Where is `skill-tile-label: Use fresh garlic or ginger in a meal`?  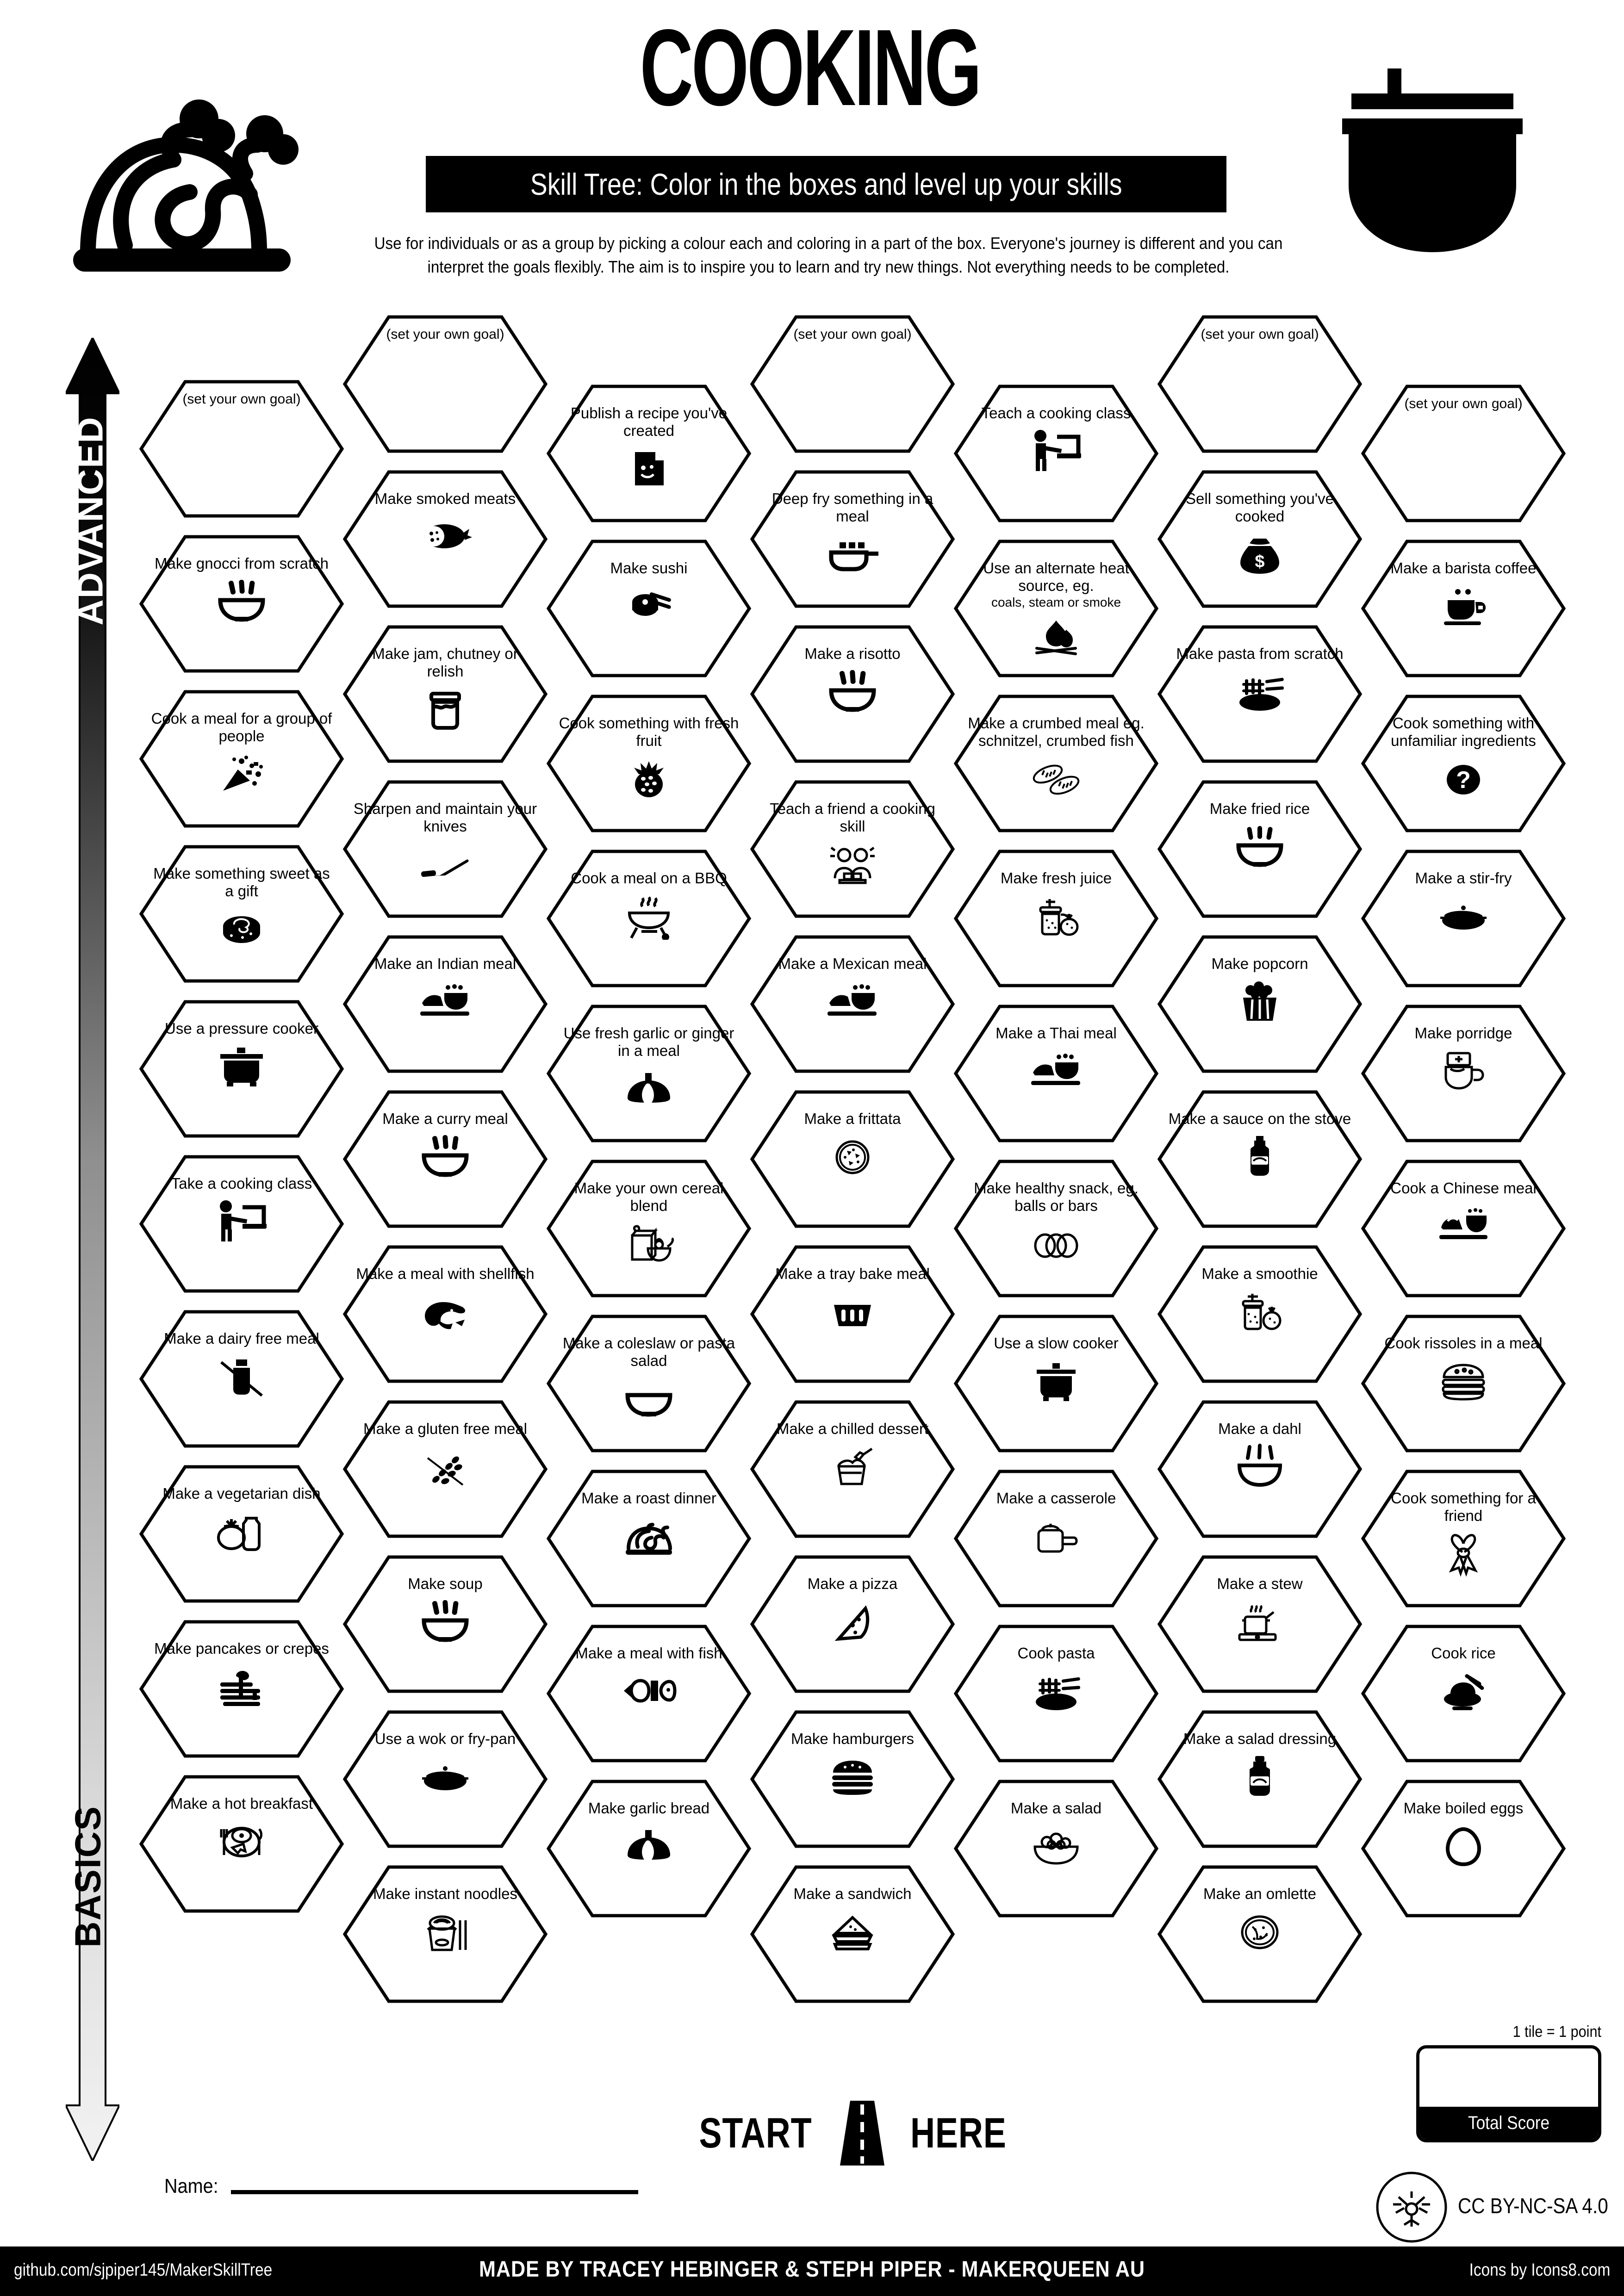 skill-tile-label: Use fresh garlic or ginger in a meal is located at coordinates (648, 1042).